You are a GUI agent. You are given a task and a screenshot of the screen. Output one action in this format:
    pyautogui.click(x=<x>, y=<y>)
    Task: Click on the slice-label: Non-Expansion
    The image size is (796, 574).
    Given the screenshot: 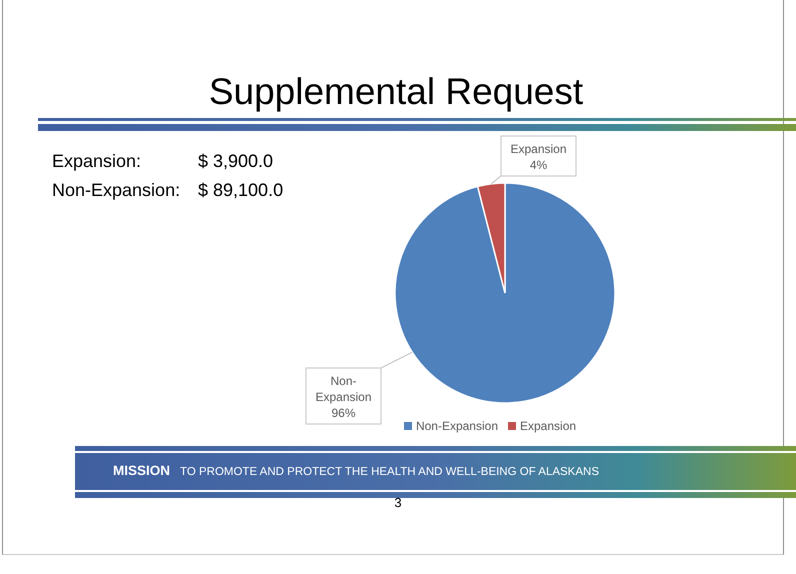 What is the action you would take?
    pyautogui.click(x=343, y=389)
    